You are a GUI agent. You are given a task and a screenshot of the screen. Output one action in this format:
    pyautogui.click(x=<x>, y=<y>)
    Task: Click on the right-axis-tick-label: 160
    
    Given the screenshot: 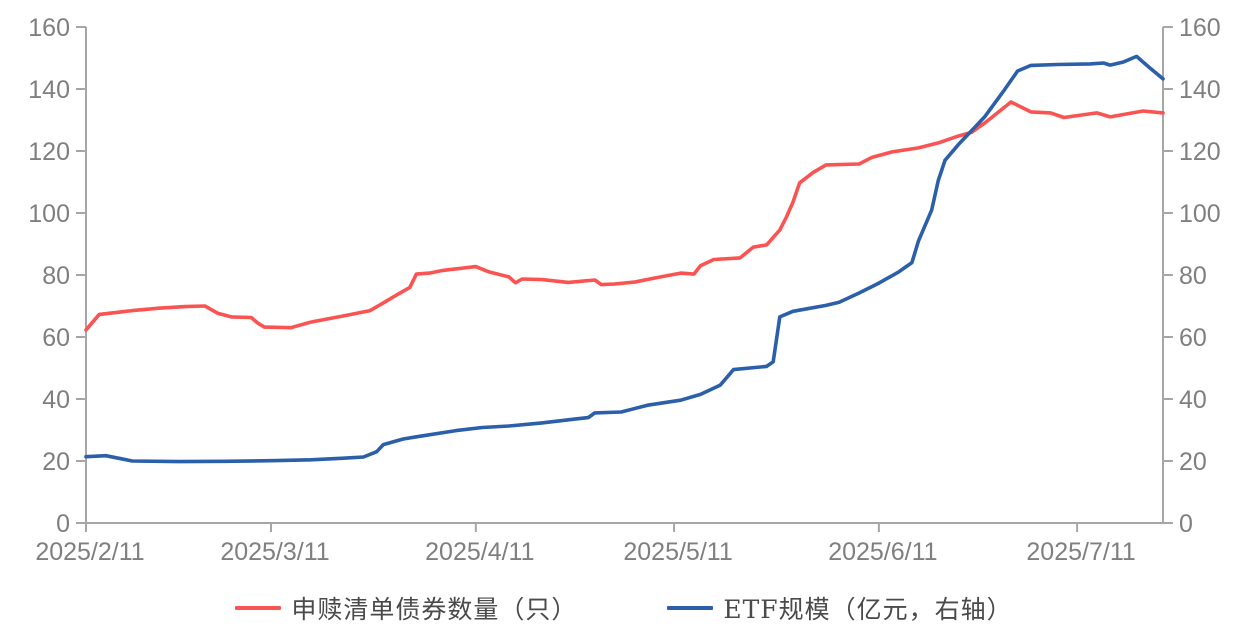 What is the action you would take?
    pyautogui.click(x=1200, y=28)
    